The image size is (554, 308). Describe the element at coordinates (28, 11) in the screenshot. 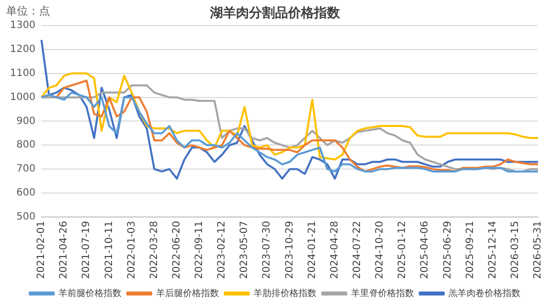

I see `text: 单位：点` at that location.